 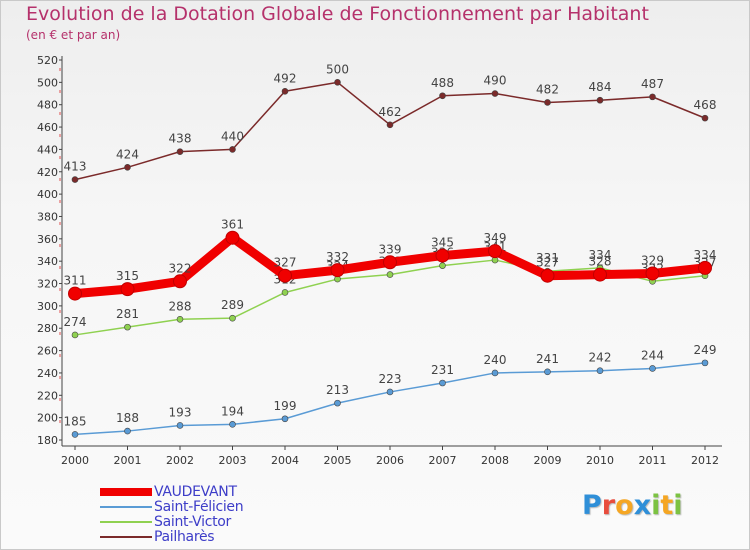 What do you see at coordinates (337, 69) in the screenshot?
I see `data-label: 500` at bounding box center [337, 69].